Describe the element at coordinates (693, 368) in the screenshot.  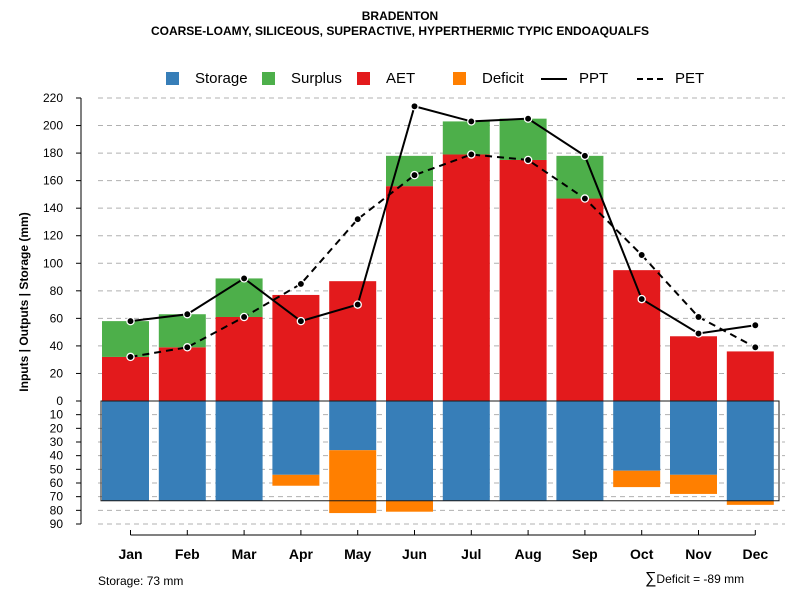
I see `bar-aet-nov` at that location.